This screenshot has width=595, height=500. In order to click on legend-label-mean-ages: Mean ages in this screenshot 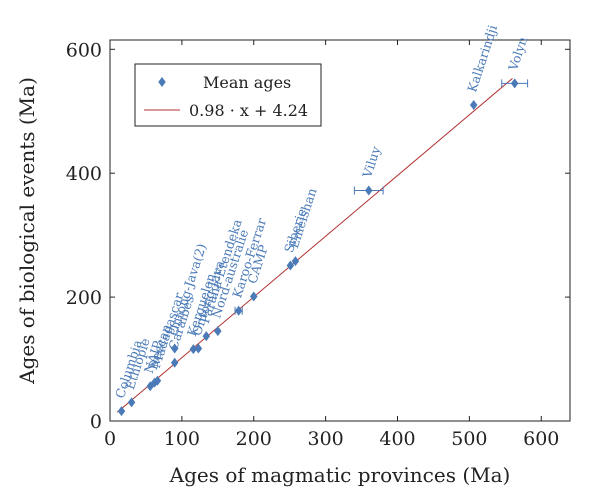, I will do `click(247, 82)`.